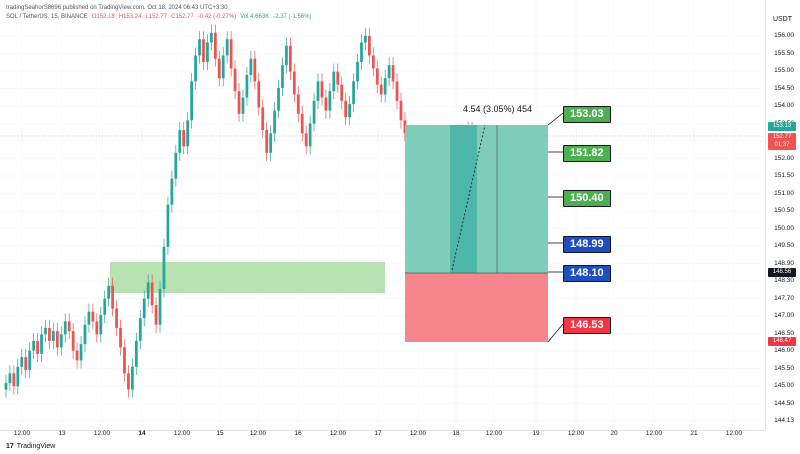  What do you see at coordinates (784, 245) in the screenshot?
I see `price-tick: 149.50` at bounding box center [784, 245].